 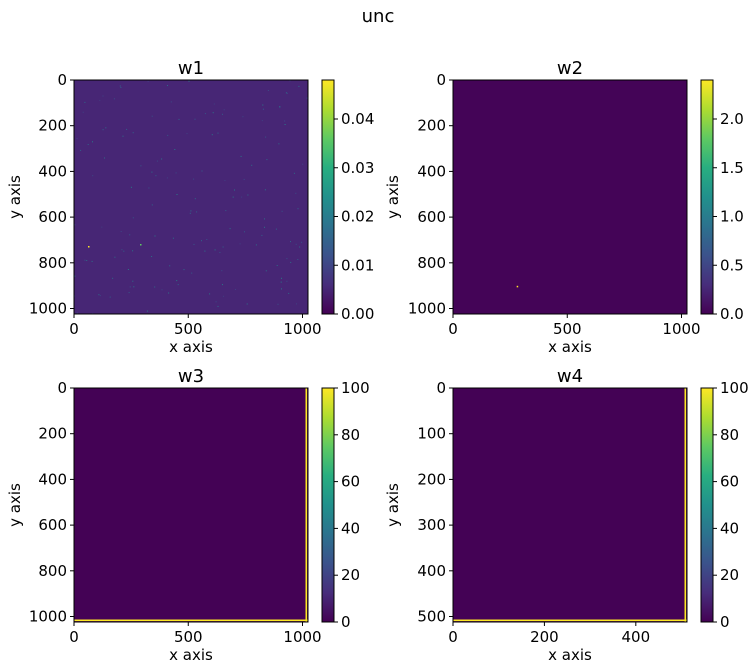 What do you see at coordinates (567, 329) in the screenshot?
I see `x-tick-label: 500` at bounding box center [567, 329].